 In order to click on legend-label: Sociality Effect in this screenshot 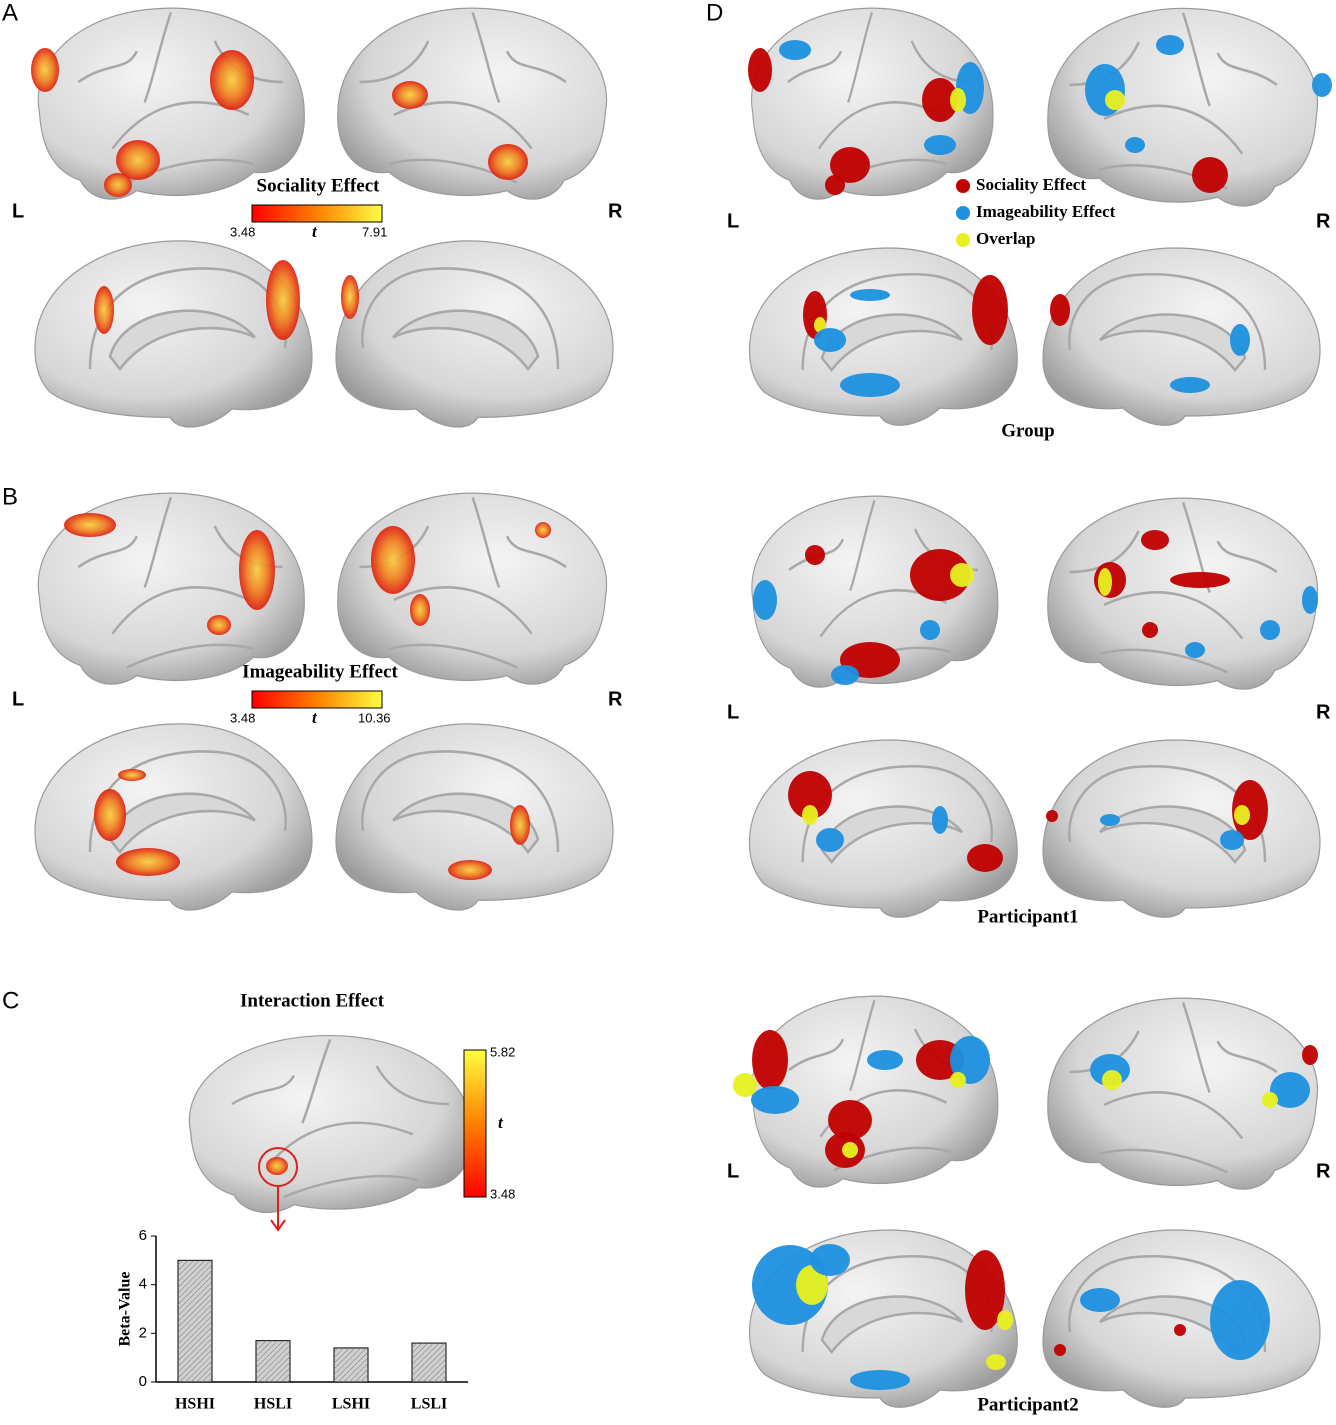, I will do `click(1031, 184)`.